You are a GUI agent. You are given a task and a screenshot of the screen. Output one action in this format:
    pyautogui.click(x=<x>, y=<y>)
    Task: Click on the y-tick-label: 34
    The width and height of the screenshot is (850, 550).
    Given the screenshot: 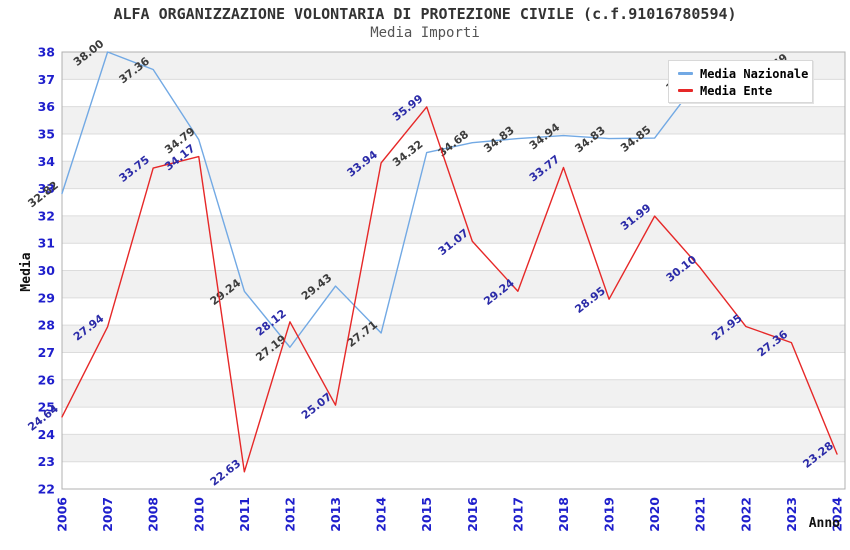 What is the action you would take?
    pyautogui.click(x=47, y=161)
    